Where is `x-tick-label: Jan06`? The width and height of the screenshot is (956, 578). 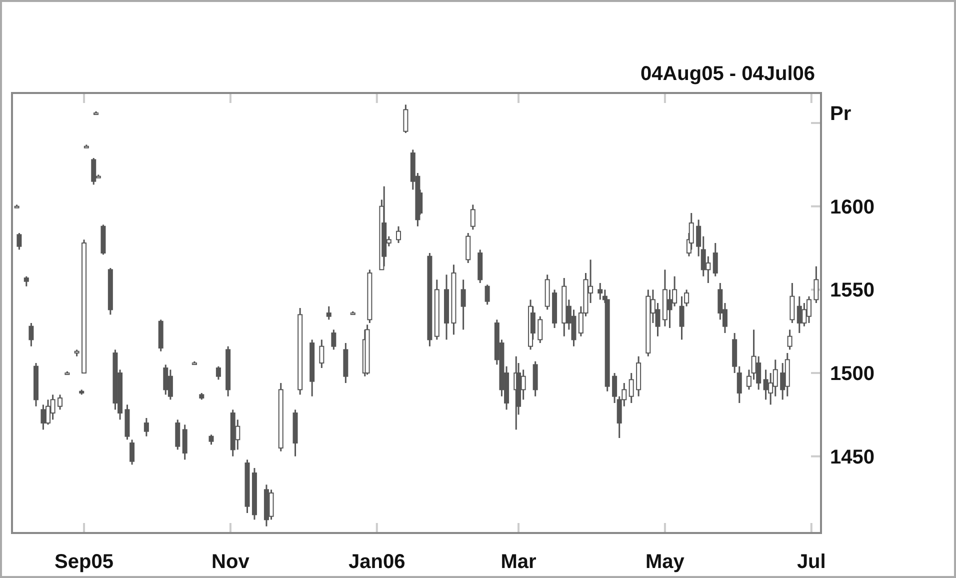
x-tick-label: Jan06 is located at coordinates (377, 562).